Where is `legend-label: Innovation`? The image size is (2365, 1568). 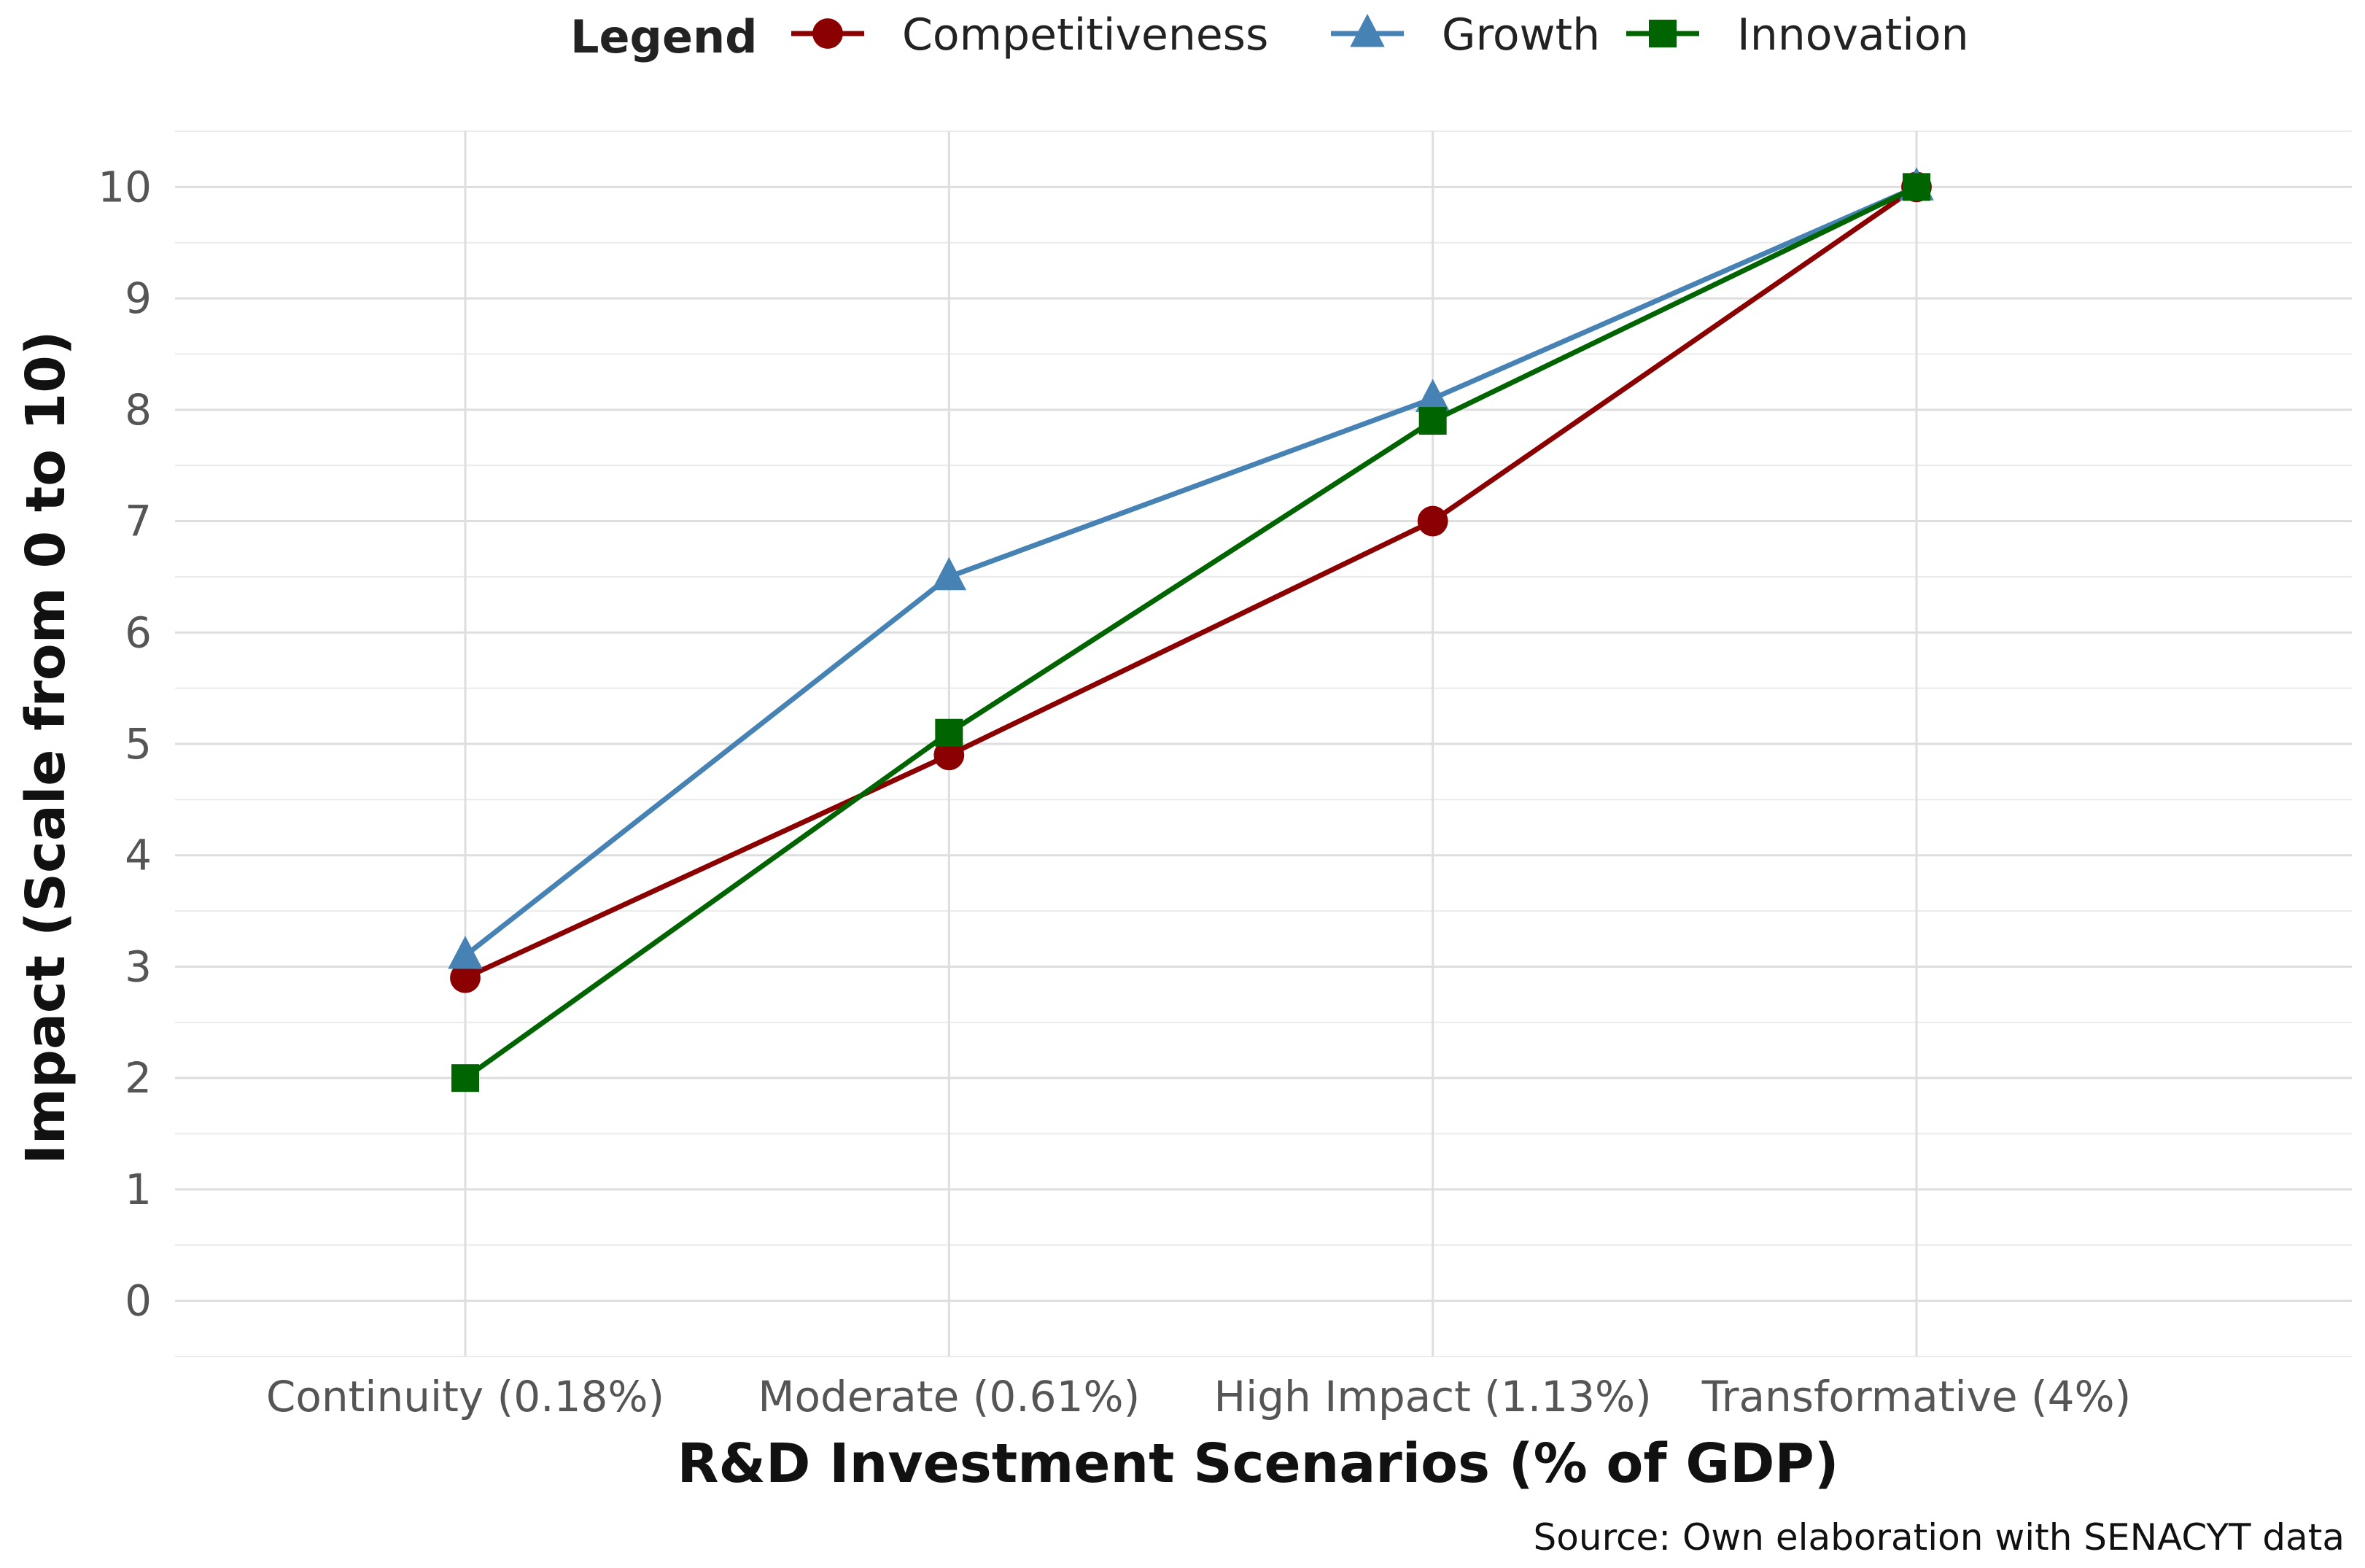 legend-label: Innovation is located at coordinates (1853, 35).